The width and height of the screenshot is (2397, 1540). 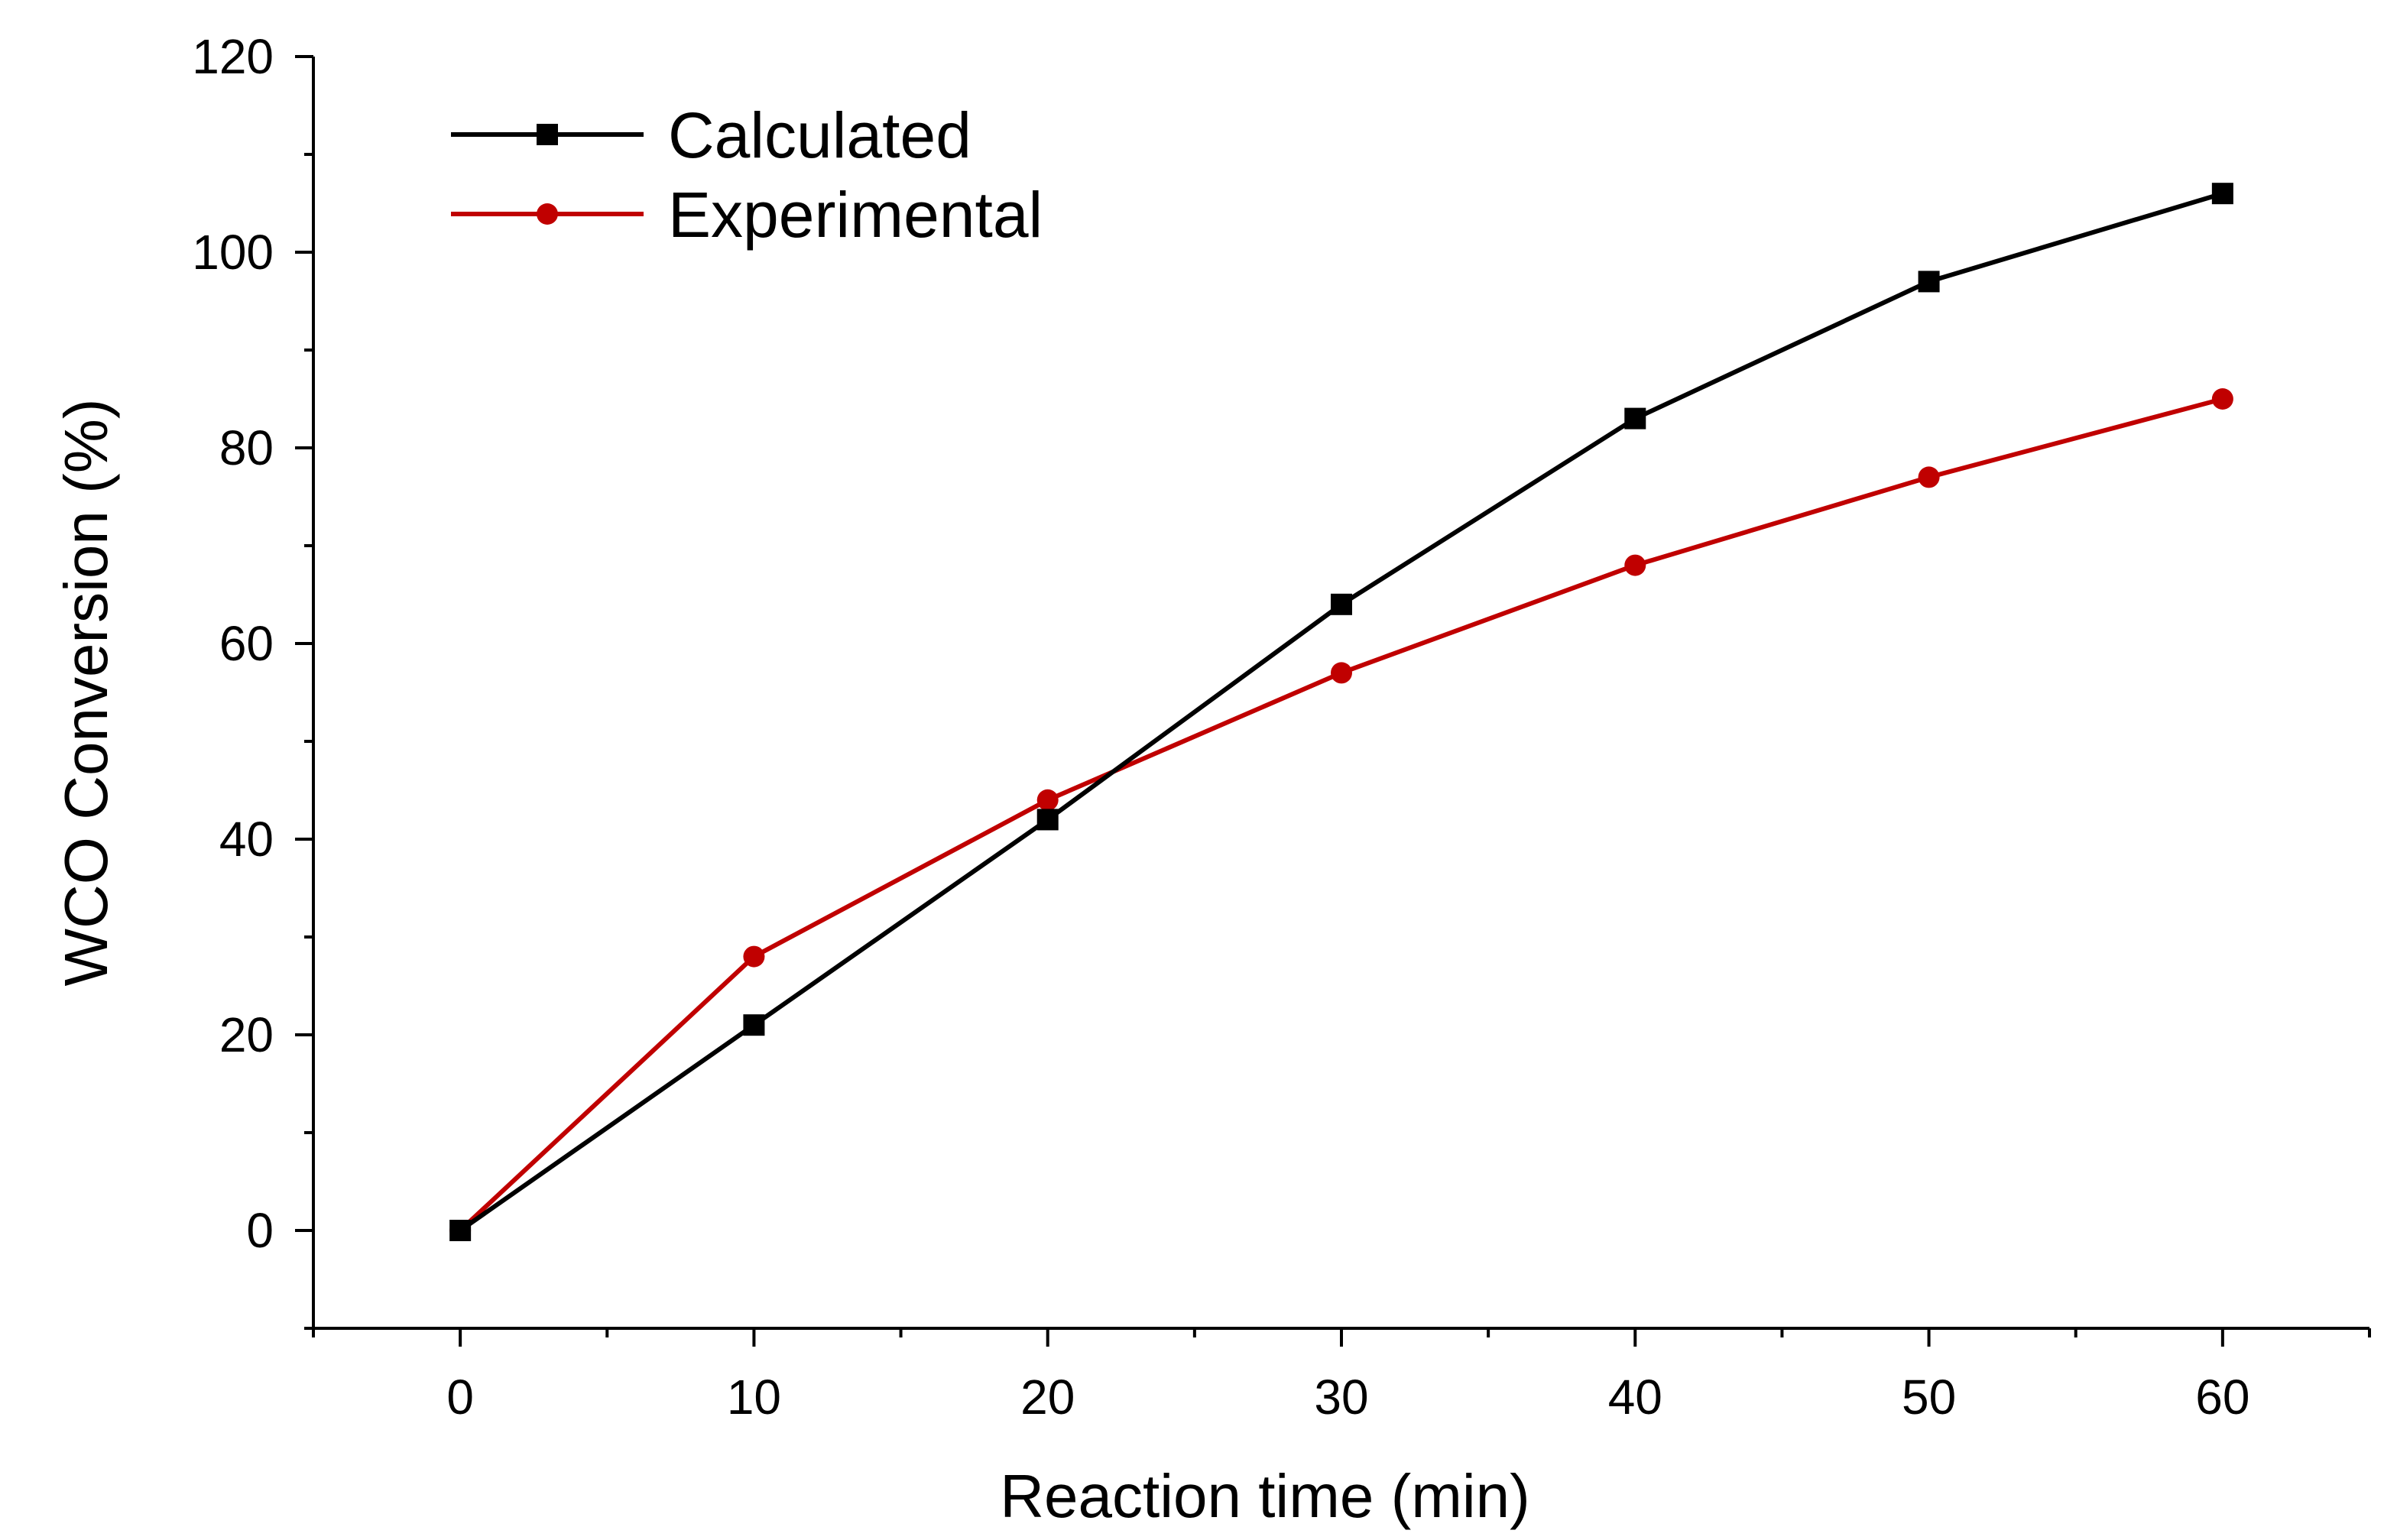 I want to click on x-tick-label: 20, so click(x=1047, y=1397).